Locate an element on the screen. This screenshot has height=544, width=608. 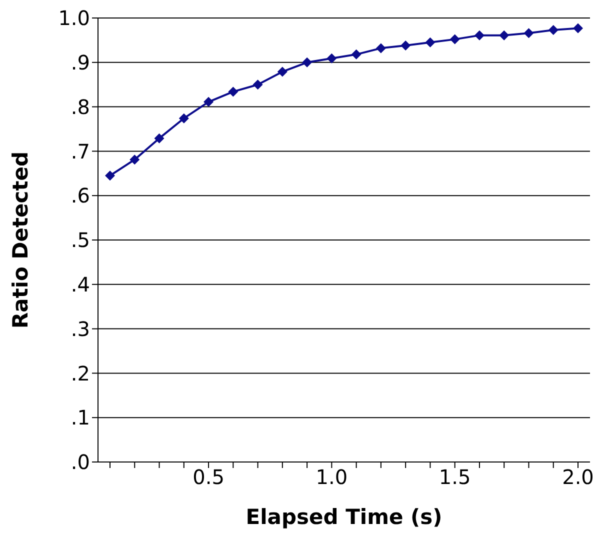
y-tick-label: .1 is located at coordinates (80, 418).